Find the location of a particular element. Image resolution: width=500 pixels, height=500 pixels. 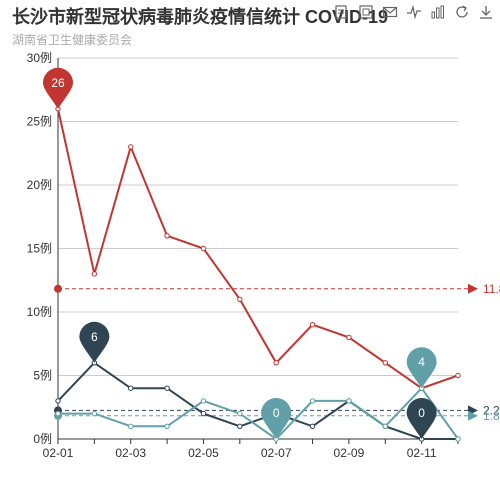

y-tick-label: 0例 is located at coordinates (42, 439).